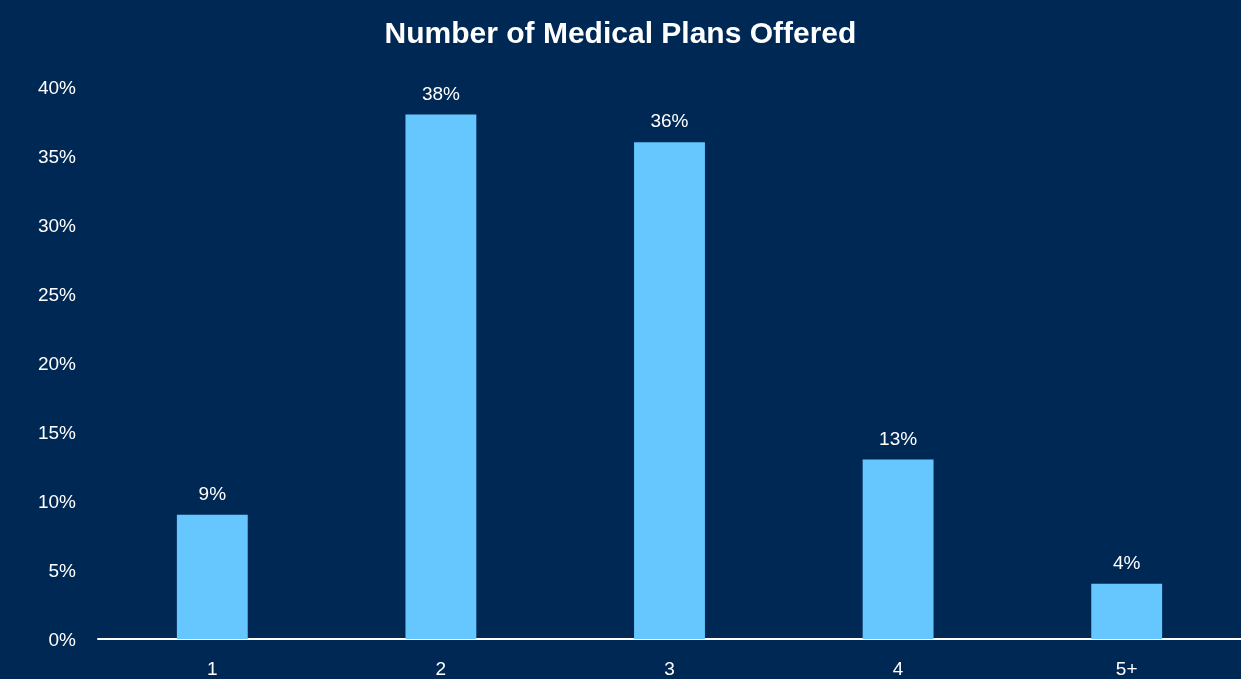 This screenshot has height=679, width=1241. Describe the element at coordinates (62, 570) in the screenshot. I see `y-tick-label: 5%` at that location.